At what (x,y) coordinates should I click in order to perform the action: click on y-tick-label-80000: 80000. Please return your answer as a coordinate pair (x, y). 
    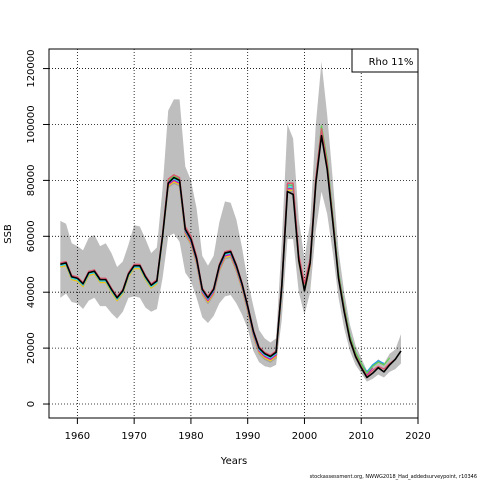
    Looking at the image, I should click on (31, 180).